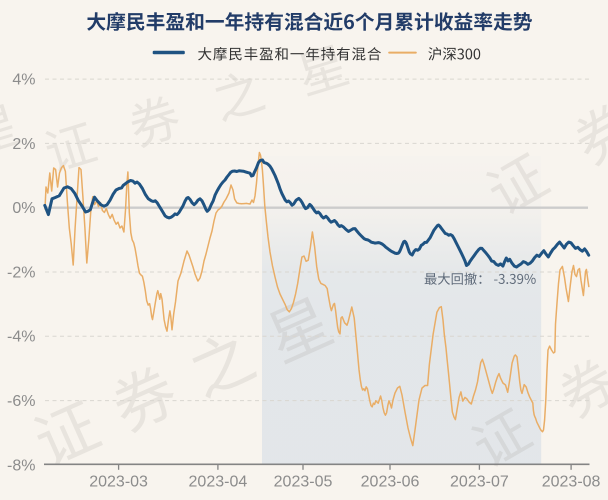  Describe the element at coordinates (23, 144) in the screenshot. I see `svg-text: 2%` at that location.